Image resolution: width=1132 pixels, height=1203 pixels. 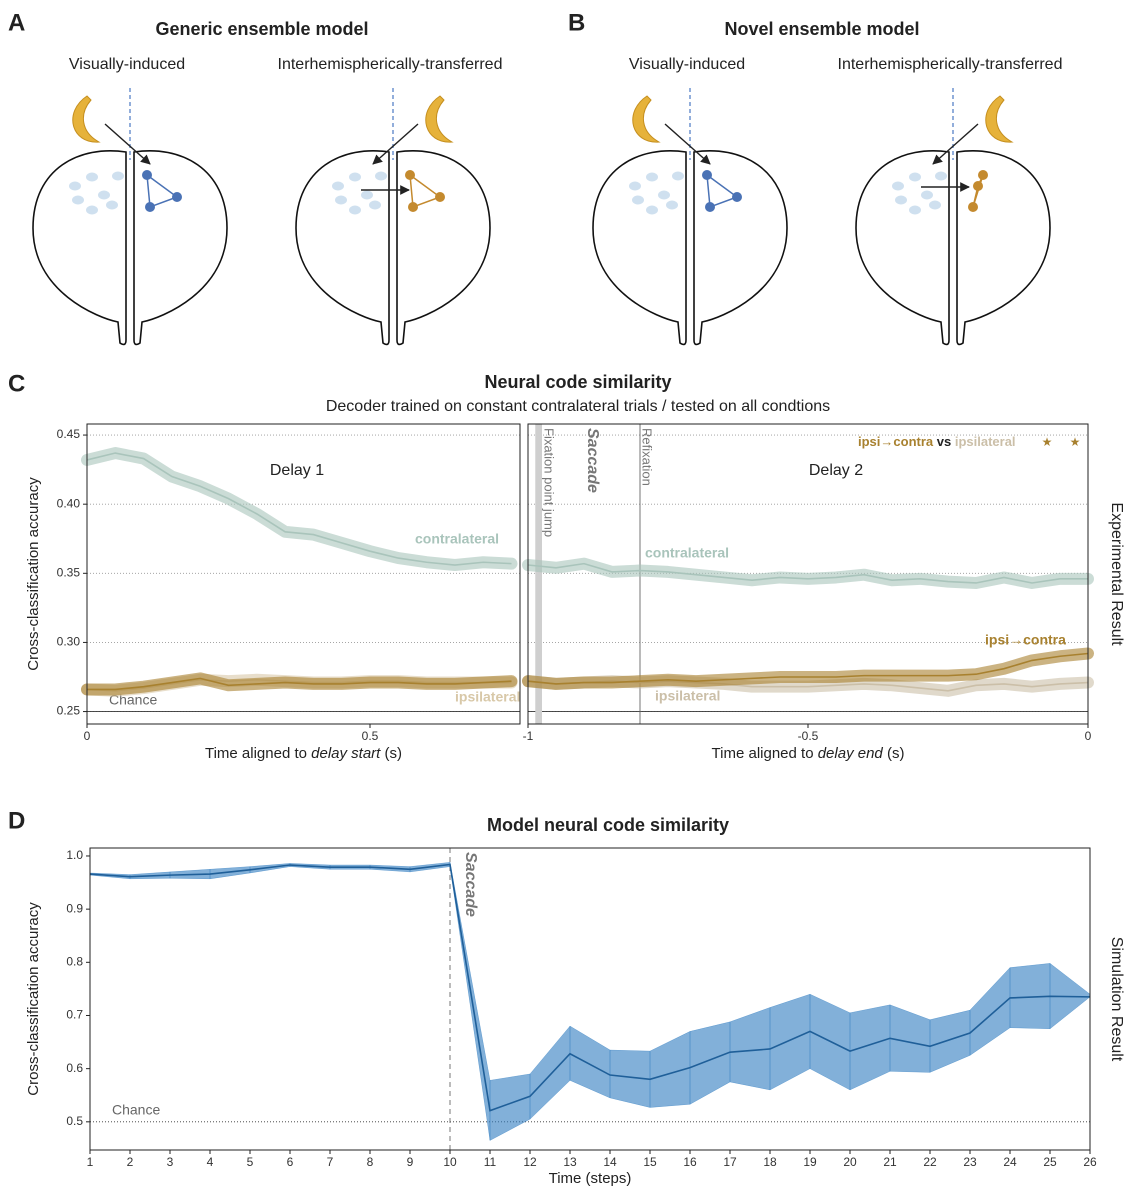 What do you see at coordinates (730, 1162) in the screenshot?
I see `x-tick-label: 17` at bounding box center [730, 1162].